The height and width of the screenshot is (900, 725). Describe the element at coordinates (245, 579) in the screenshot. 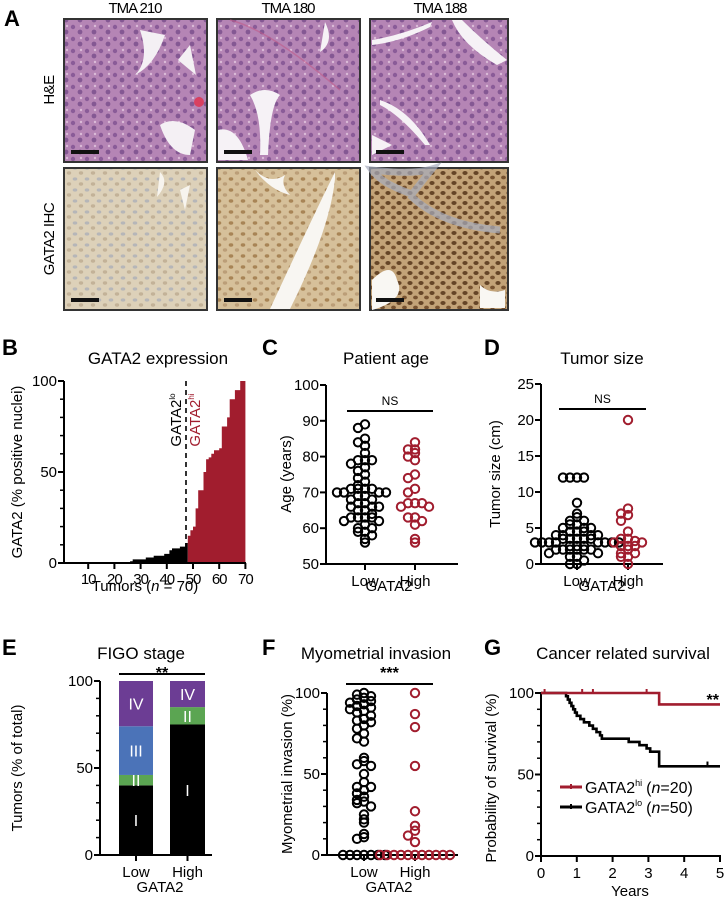

I see `x-tick-label: 70` at that location.